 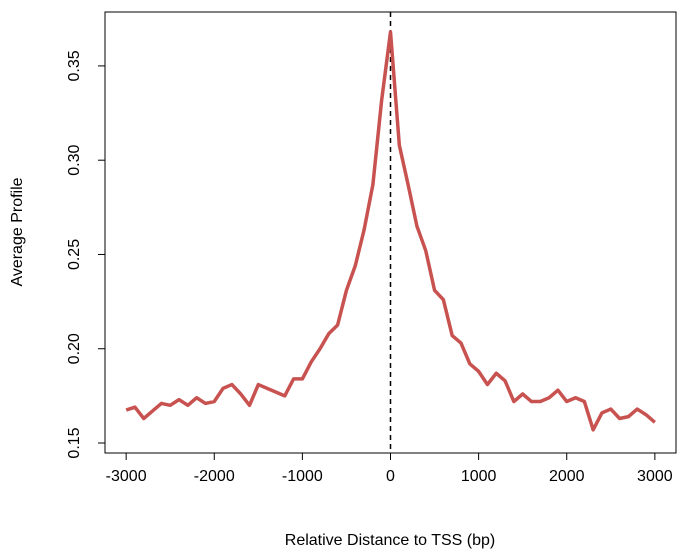 What do you see at coordinates (74, 65) in the screenshot?
I see `y-tick-label: 0.35` at bounding box center [74, 65].